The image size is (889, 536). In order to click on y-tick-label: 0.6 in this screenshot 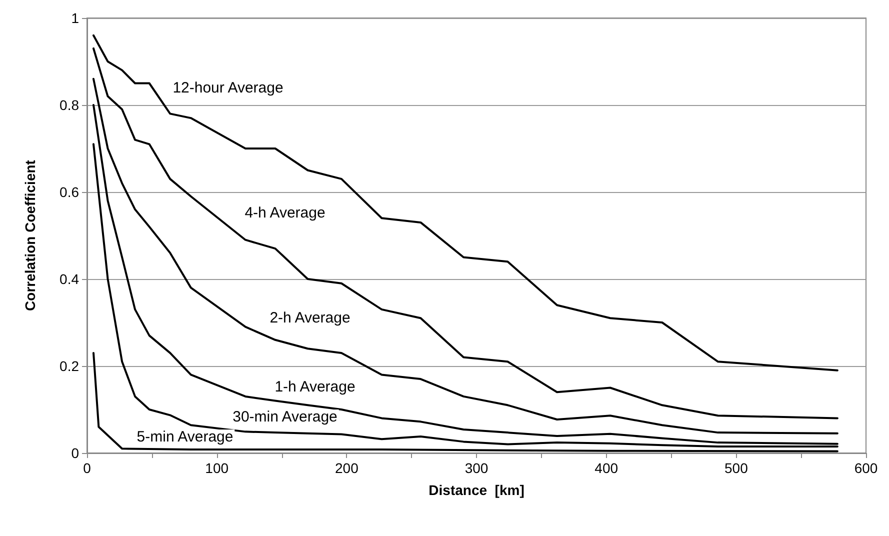, I will do `click(70, 192)`.